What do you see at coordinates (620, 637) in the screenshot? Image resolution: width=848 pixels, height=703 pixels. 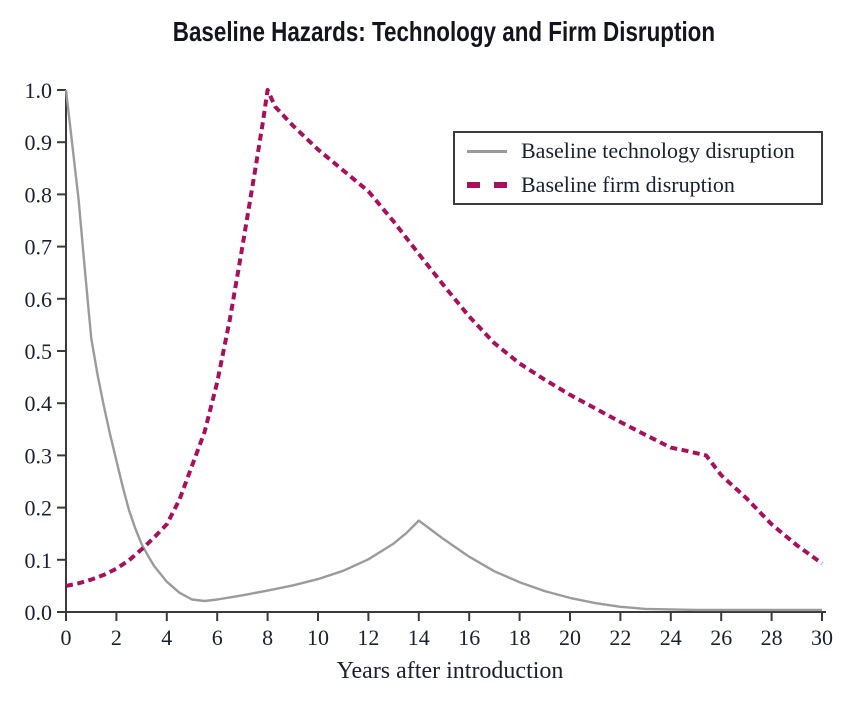 I see `x-tick-label: 22` at bounding box center [620, 637].